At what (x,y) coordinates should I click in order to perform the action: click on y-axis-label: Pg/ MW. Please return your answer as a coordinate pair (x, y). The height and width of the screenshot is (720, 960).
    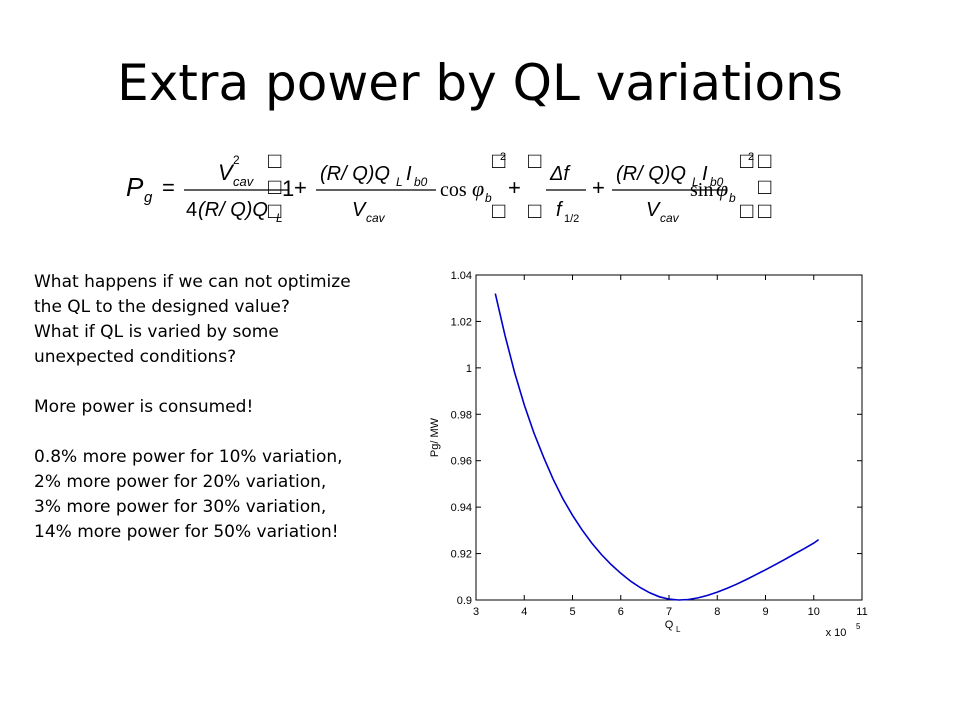
    Looking at the image, I should click on (435, 437).